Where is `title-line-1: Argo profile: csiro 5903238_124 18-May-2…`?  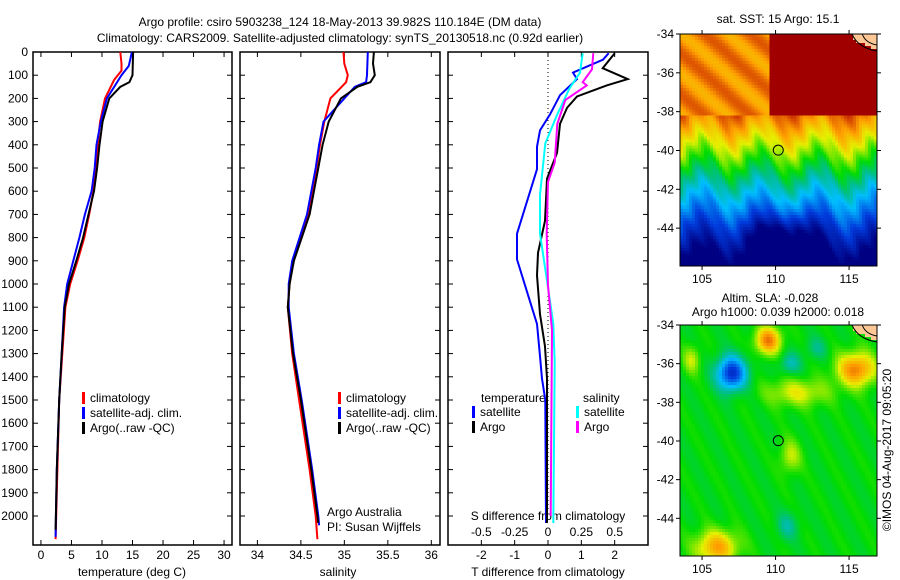
title-line-1: Argo profile: csiro 5903238_124 18-May-2… is located at coordinates (340, 22).